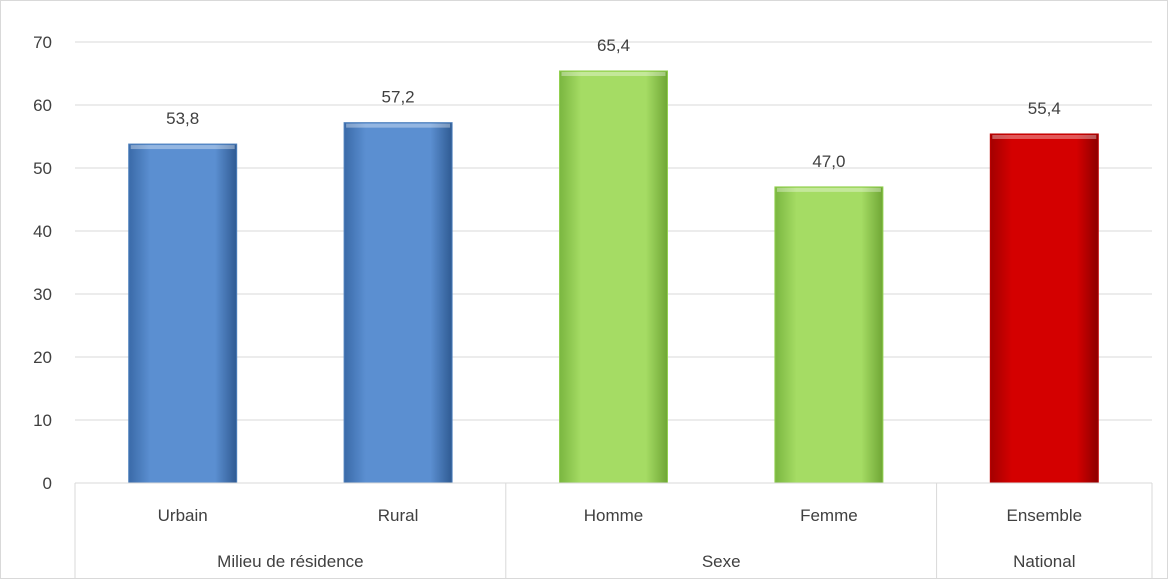  I want to click on category-label: Femme, so click(829, 515).